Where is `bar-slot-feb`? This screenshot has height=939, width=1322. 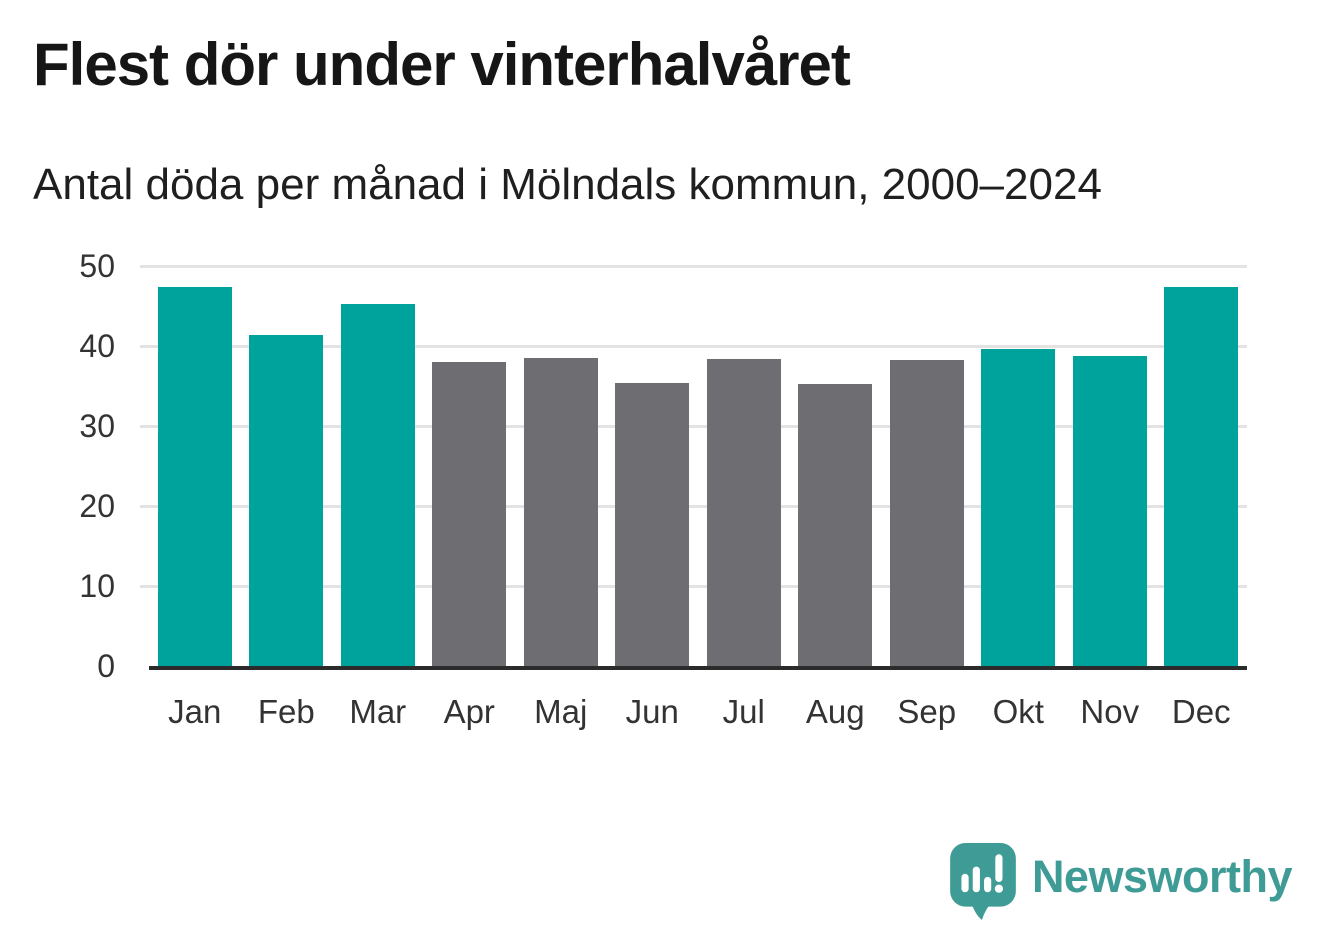 bar-slot-feb is located at coordinates (287, 466).